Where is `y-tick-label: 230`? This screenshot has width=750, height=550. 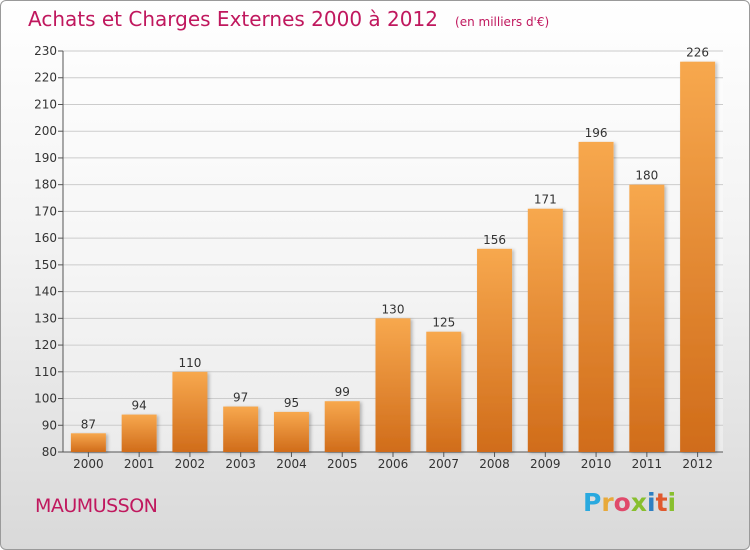 y-tick-label: 230 is located at coordinates (45, 51).